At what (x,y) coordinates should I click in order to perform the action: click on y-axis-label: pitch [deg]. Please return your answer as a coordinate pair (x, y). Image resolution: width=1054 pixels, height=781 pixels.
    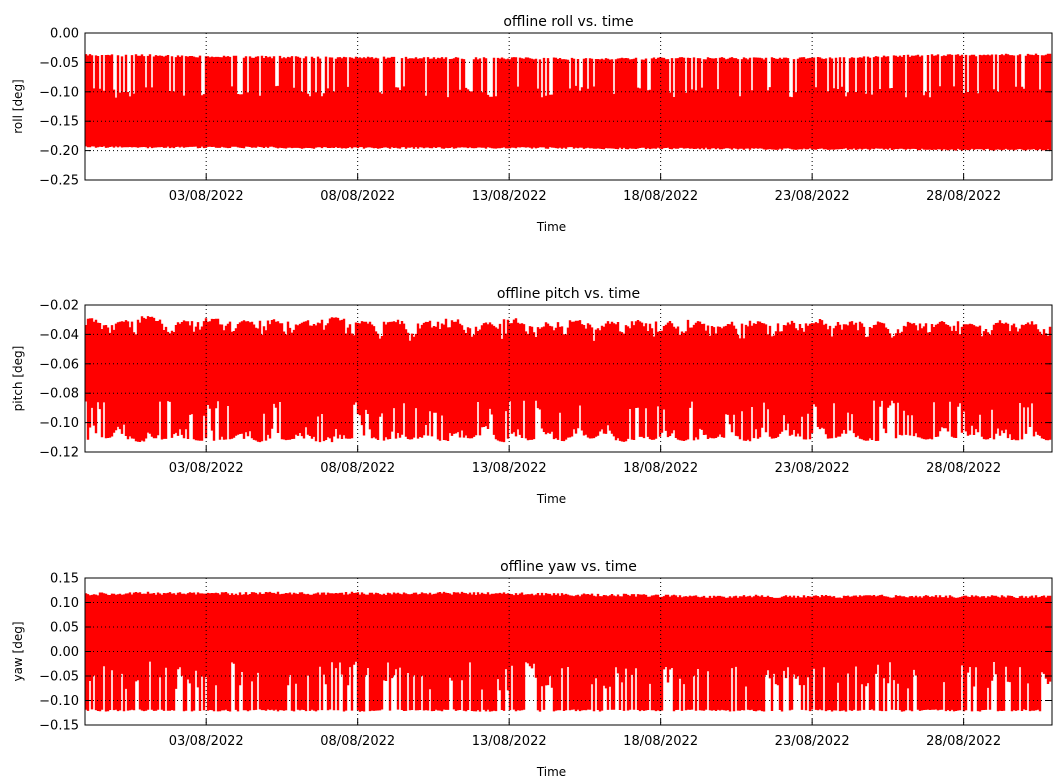
    Looking at the image, I should click on (18, 379).